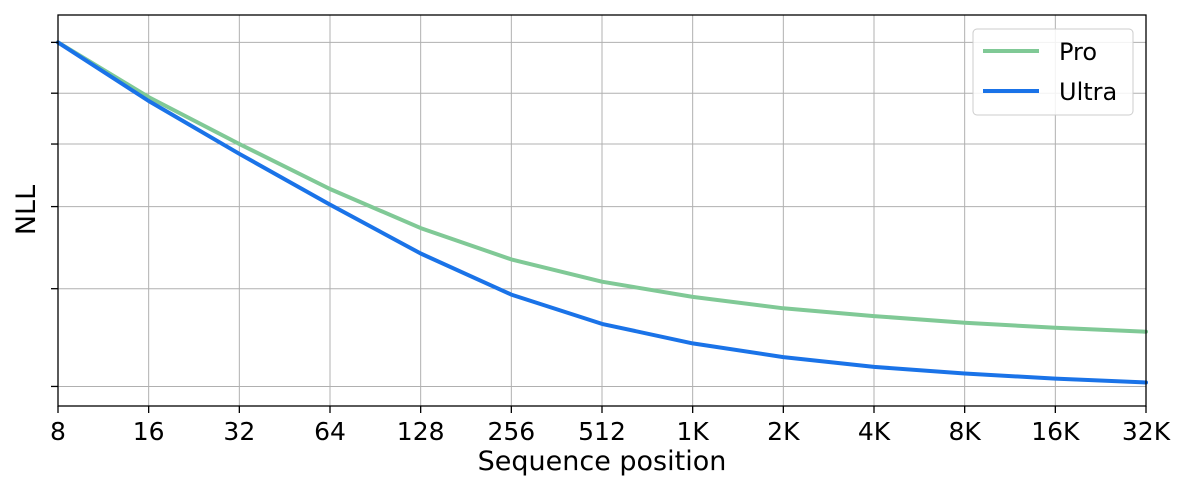 Image resolution: width=1185 pixels, height=479 pixels. I want to click on x-tick-label: 256, so click(511, 431).